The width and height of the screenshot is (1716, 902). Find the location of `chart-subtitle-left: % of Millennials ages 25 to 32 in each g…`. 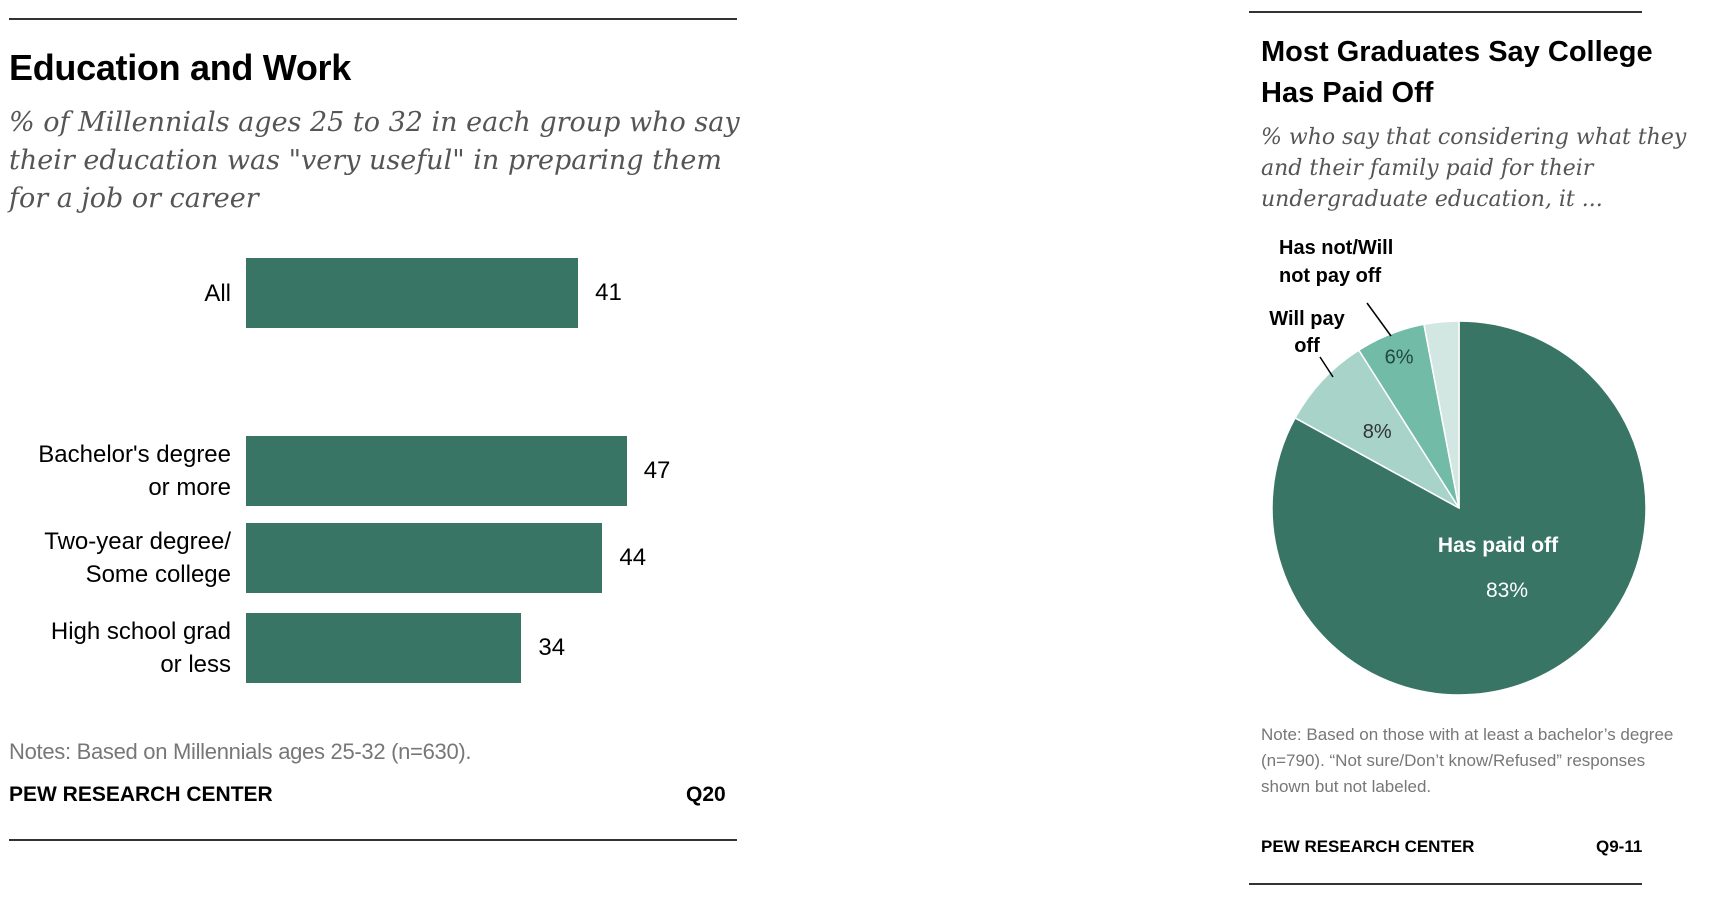

chart-subtitle-left: % of Millennials ages 25 to 32 in each g… is located at coordinates (374, 160).